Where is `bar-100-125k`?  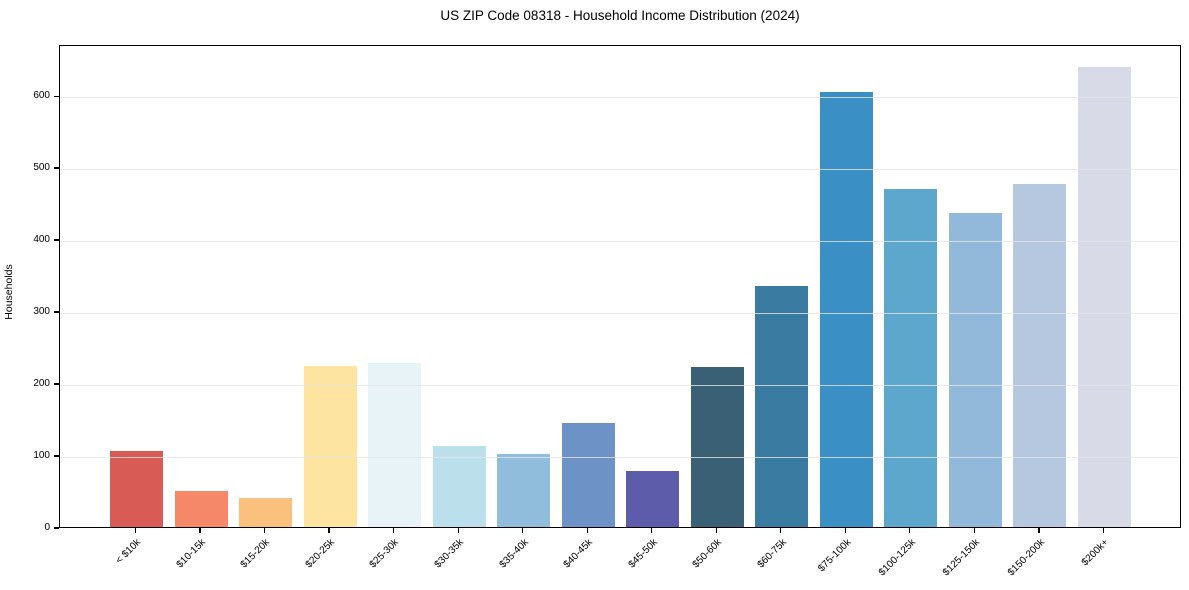 bar-100-125k is located at coordinates (911, 357).